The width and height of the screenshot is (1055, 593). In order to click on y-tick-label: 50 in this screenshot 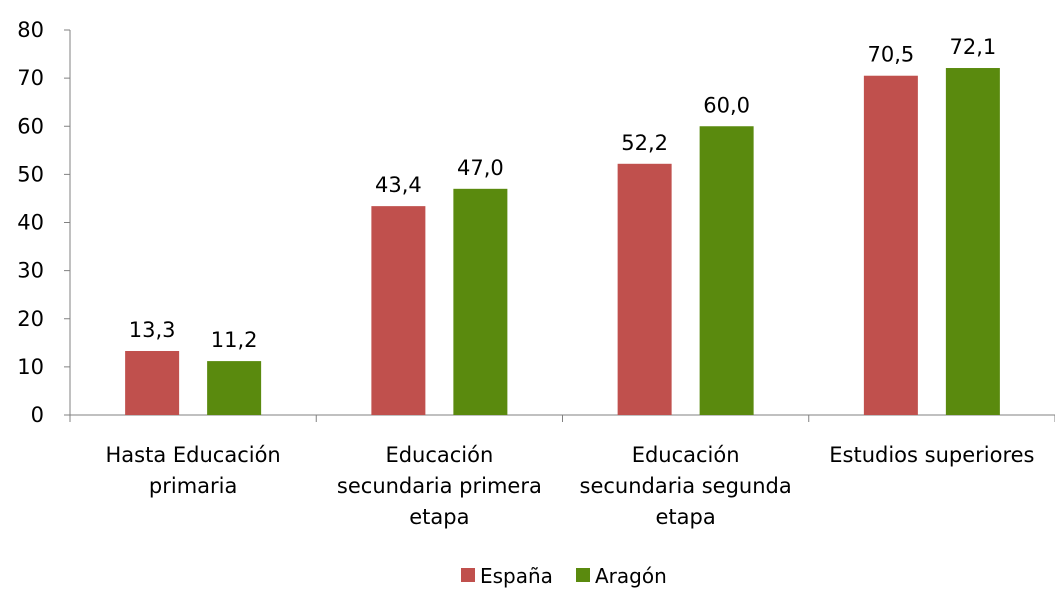, I will do `click(30, 174)`.